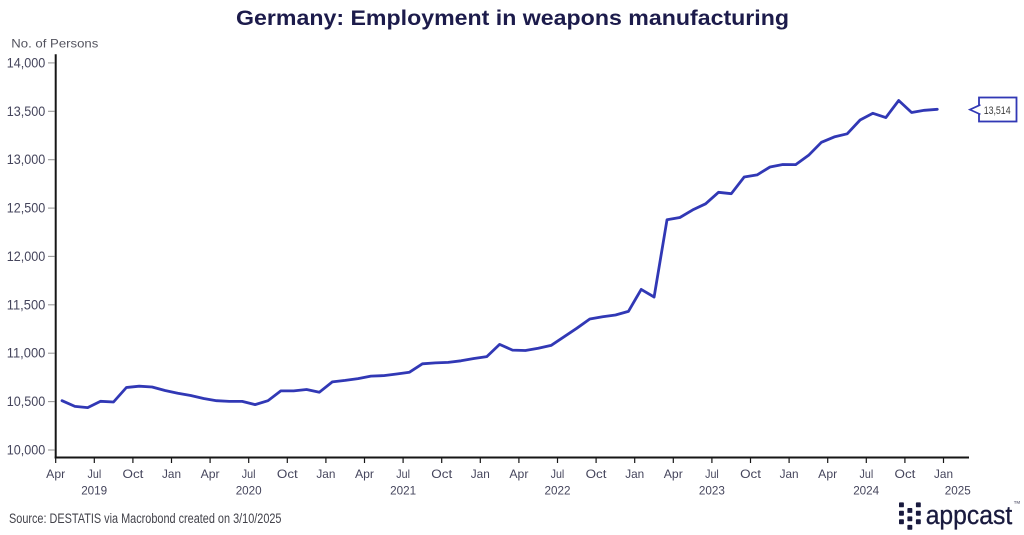 The height and width of the screenshot is (535, 1024). Describe the element at coordinates (26, 353) in the screenshot. I see `svg-text: 11,000` at that location.